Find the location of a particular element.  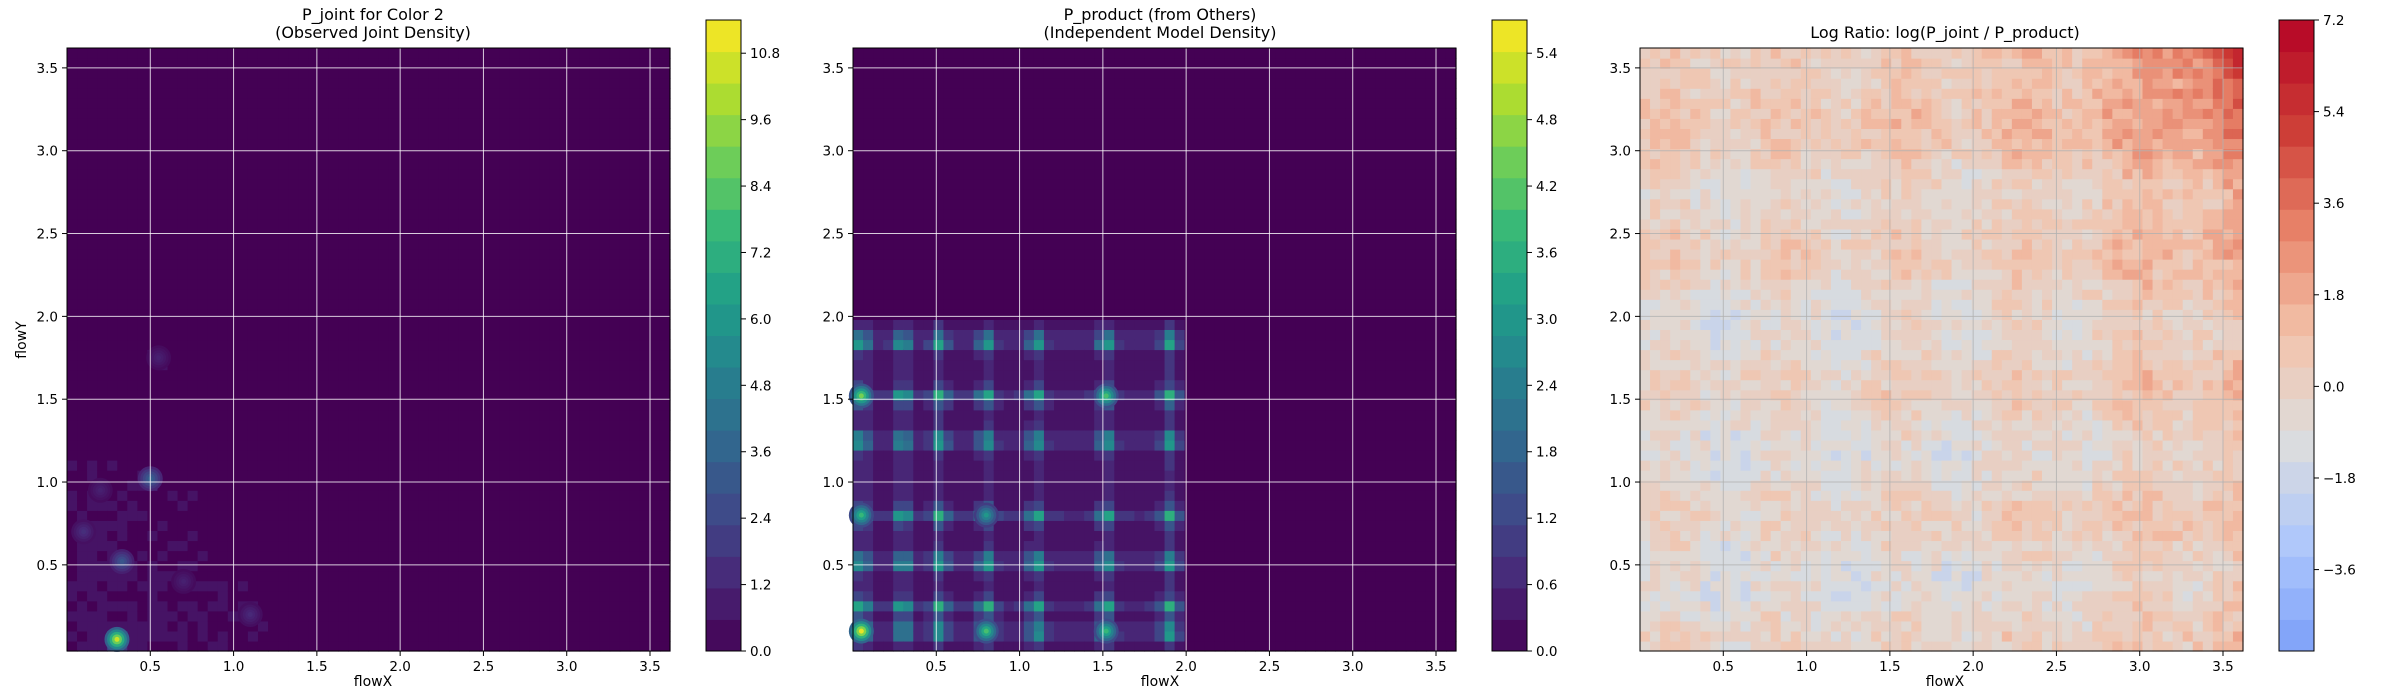

colorbar-level is located at coordinates (723, 36).